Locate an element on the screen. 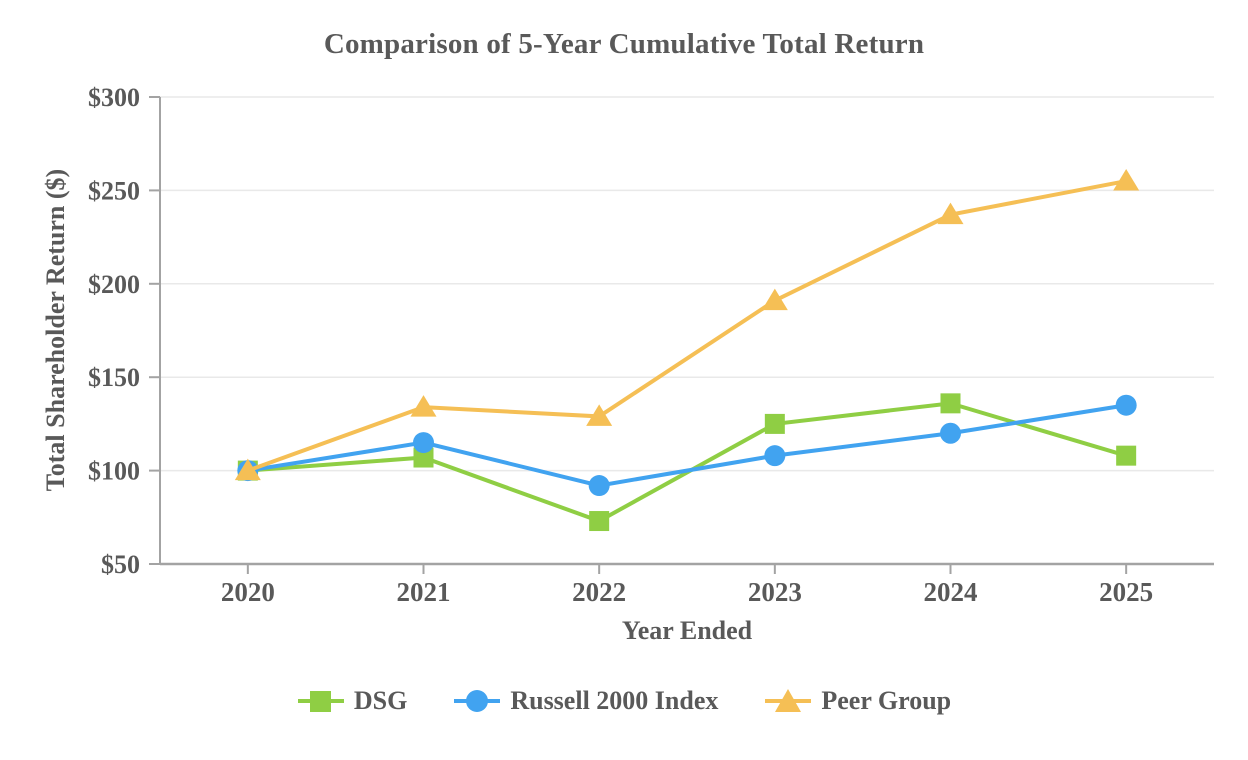 This screenshot has height=760, width=1248. y-tick-label: $50 is located at coordinates (120, 564).